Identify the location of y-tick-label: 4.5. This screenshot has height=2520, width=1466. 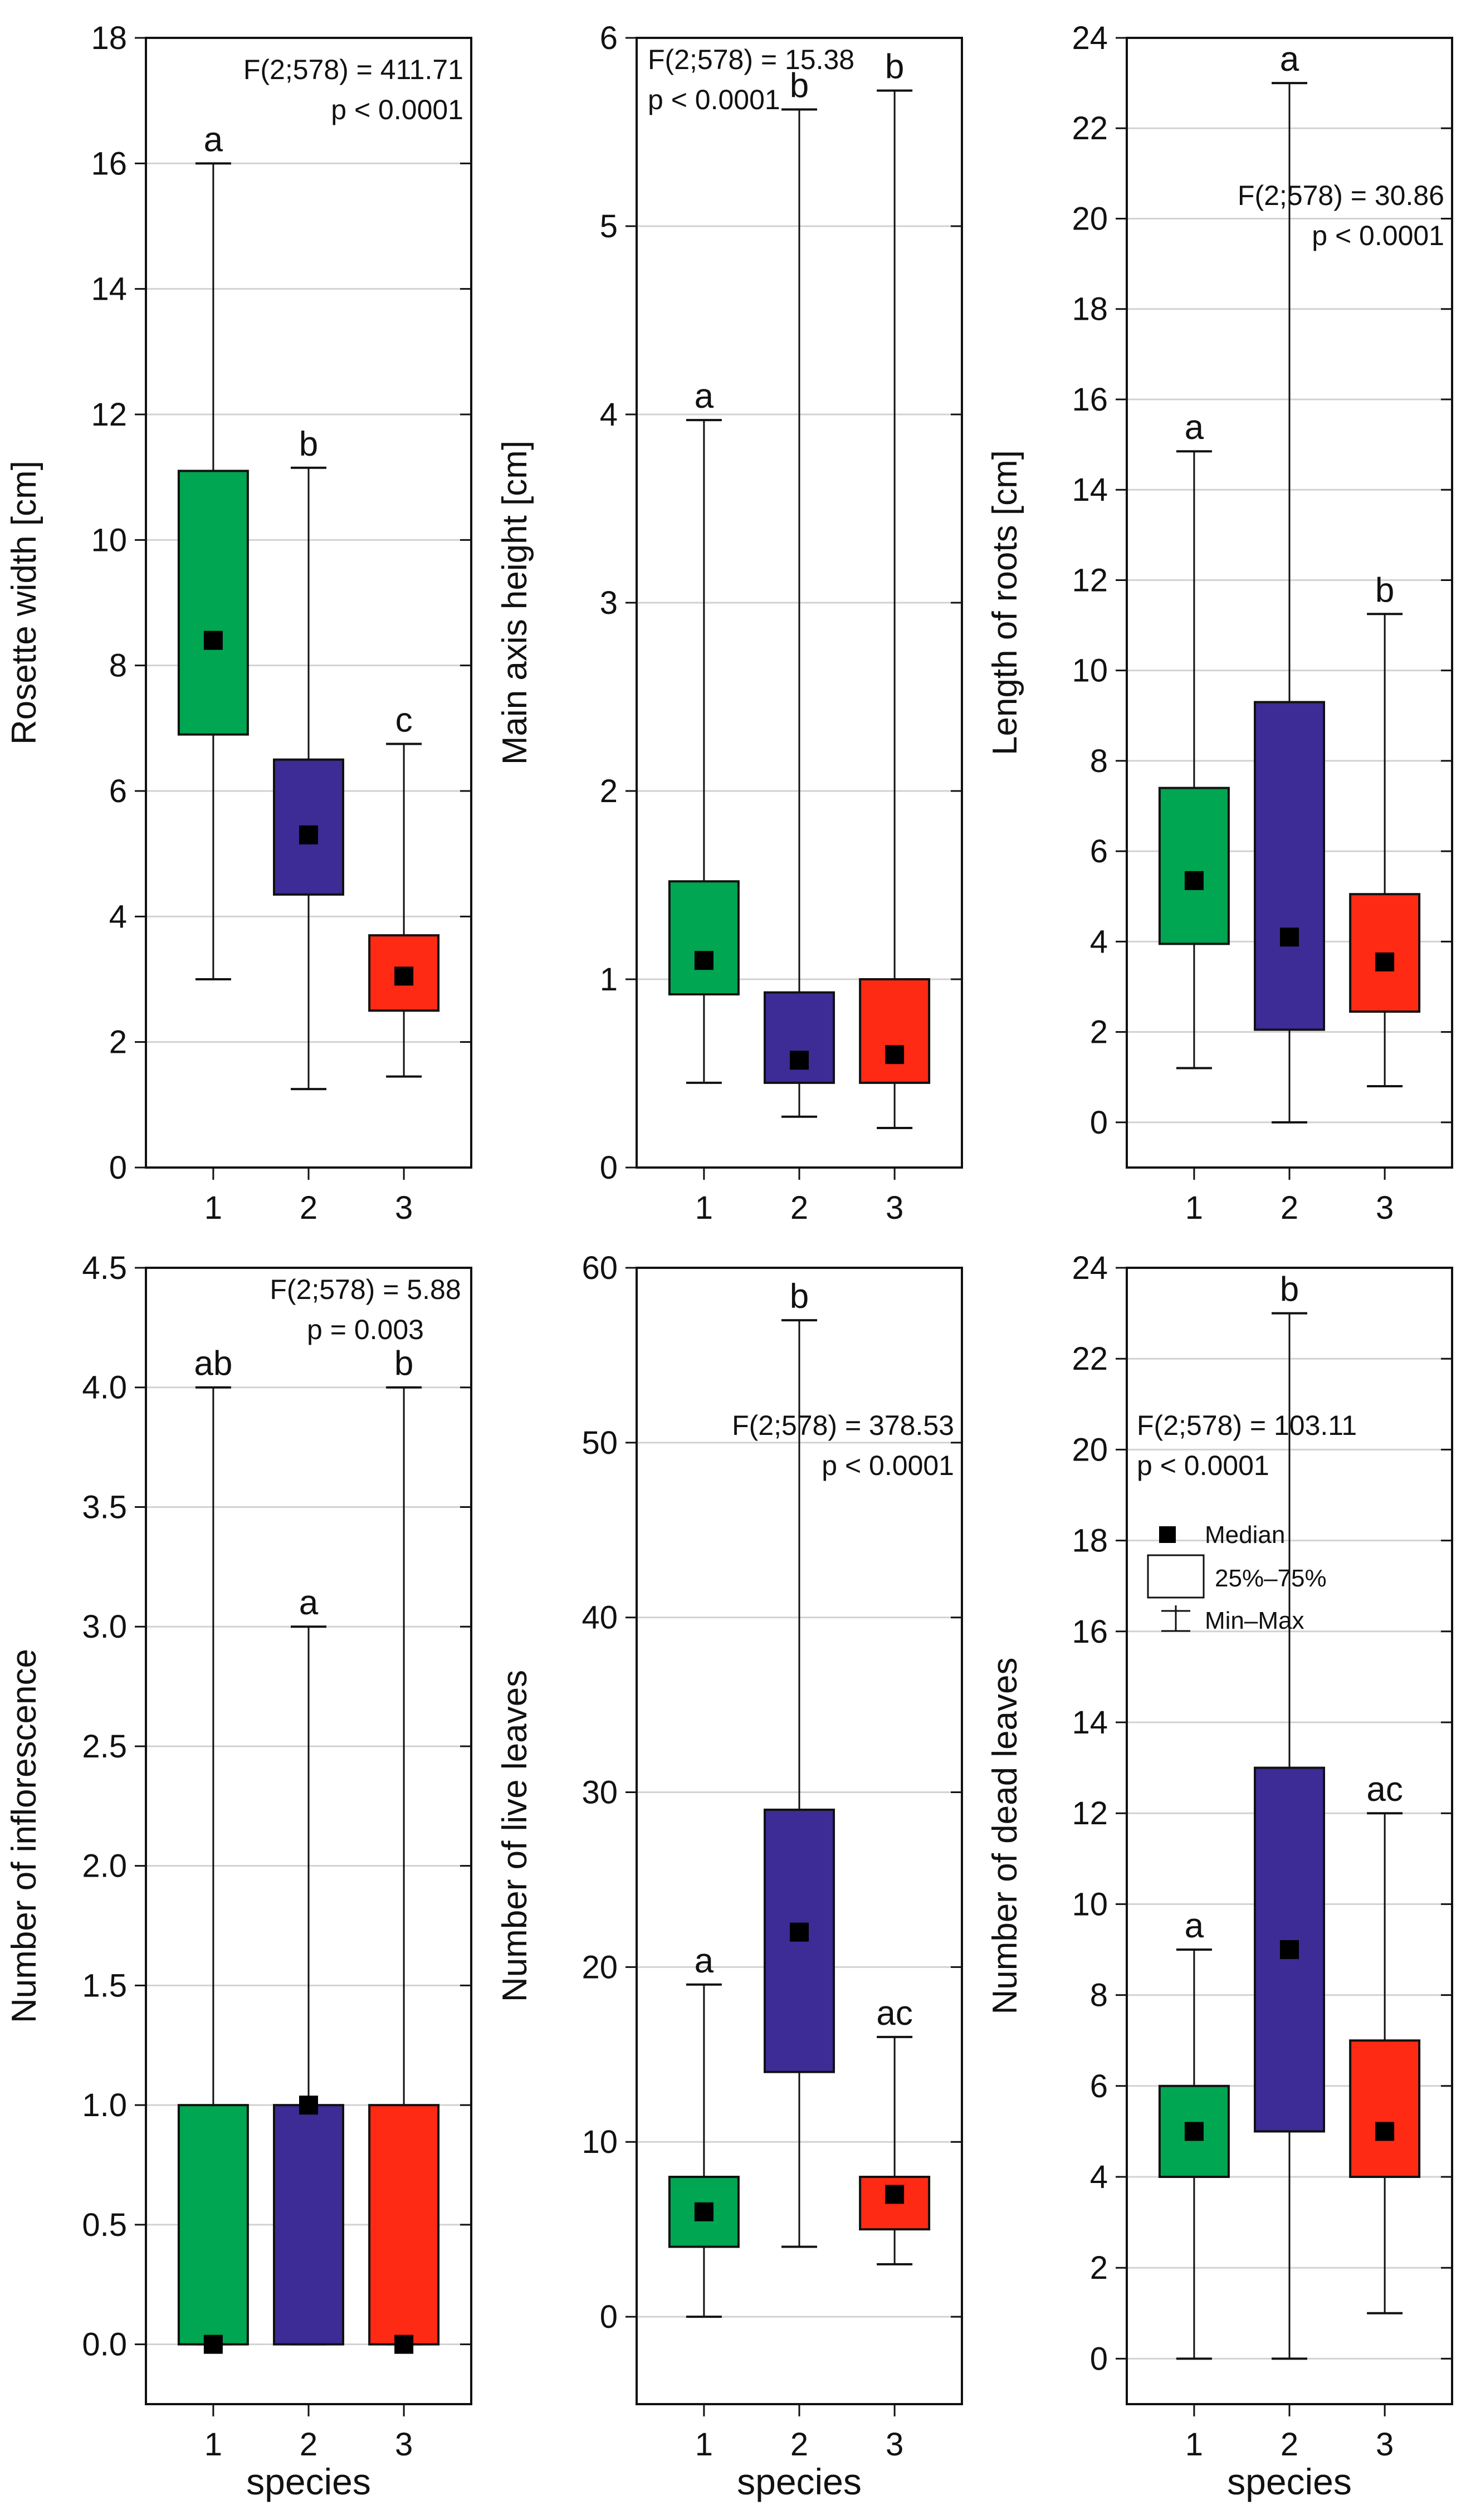
(105, 1268).